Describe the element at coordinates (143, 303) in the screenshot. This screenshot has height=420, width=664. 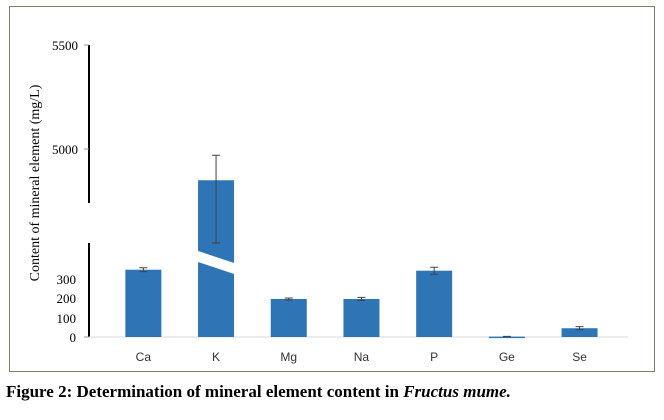
I see `bar-ca` at that location.